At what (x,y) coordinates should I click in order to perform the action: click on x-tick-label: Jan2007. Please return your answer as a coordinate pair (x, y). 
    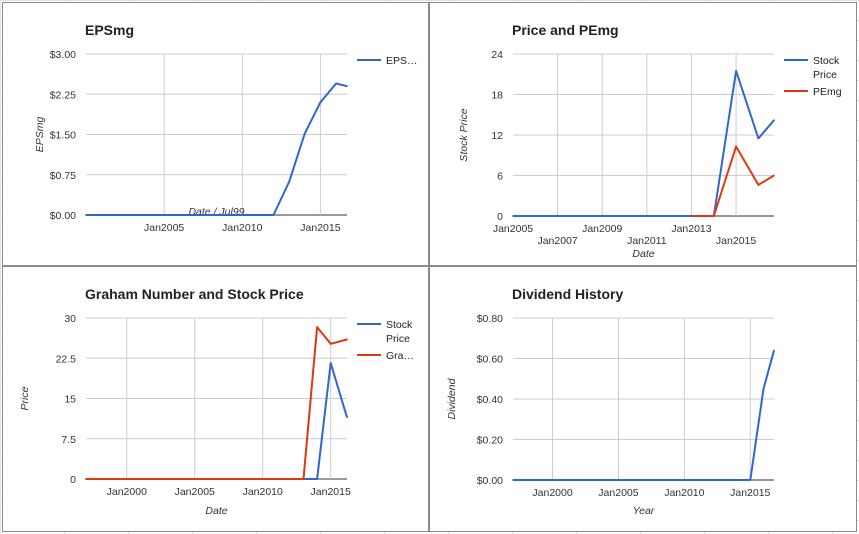
    Looking at the image, I should click on (557, 241).